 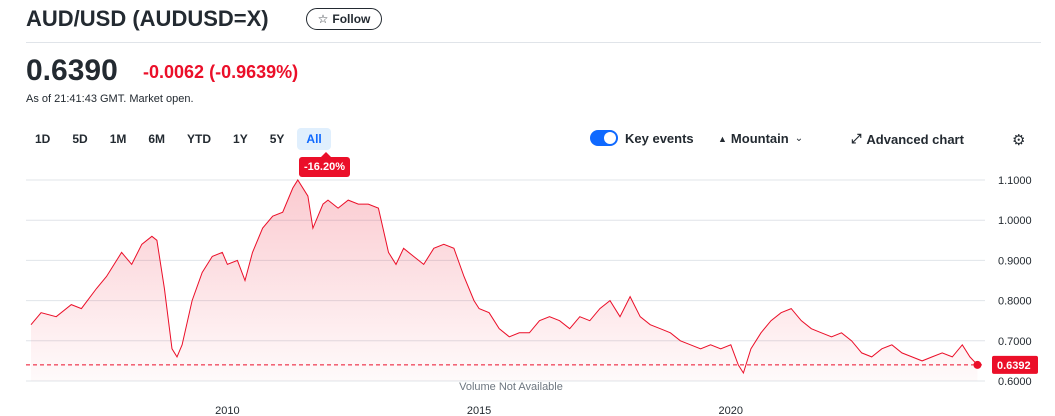 I want to click on x-tick-label: 2015, so click(x=479, y=410).